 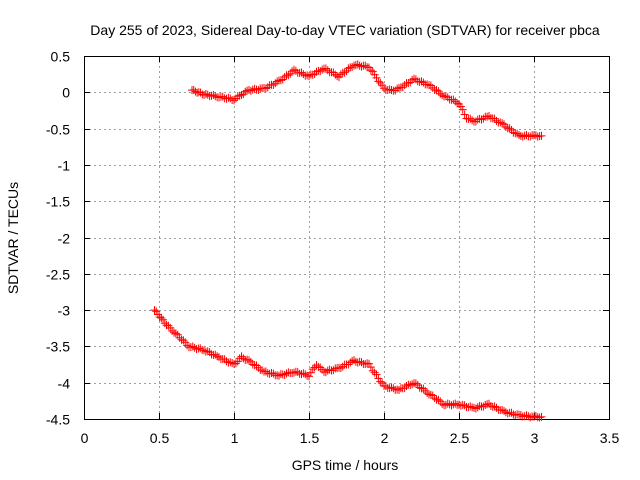 What do you see at coordinates (460, 438) in the screenshot?
I see `x-tick-label: 2.5` at bounding box center [460, 438].